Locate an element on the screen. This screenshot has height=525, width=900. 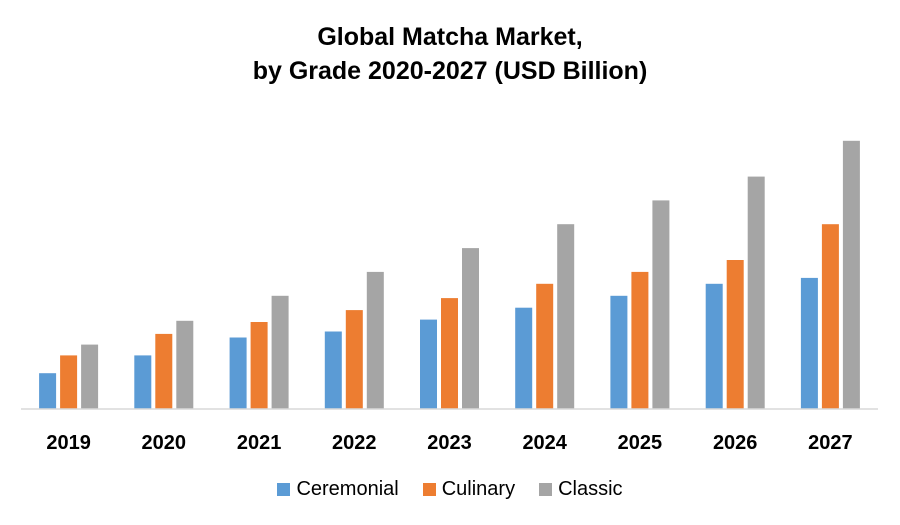
bar-ceremonial-2026 is located at coordinates (714, 346).